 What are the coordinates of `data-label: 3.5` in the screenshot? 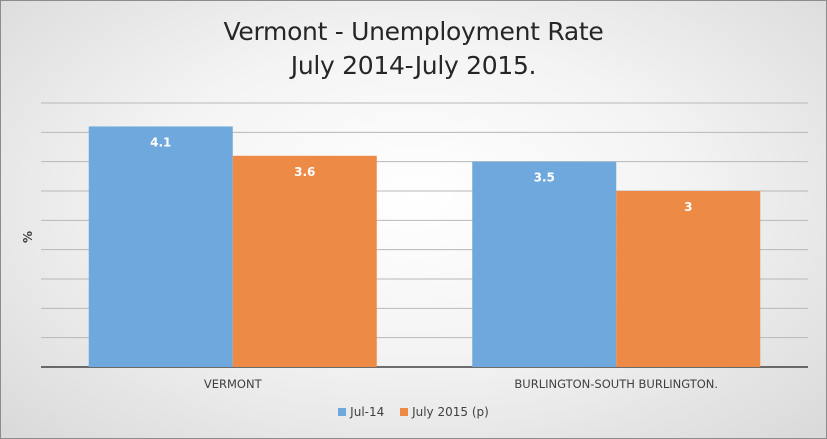 It's located at (544, 178).